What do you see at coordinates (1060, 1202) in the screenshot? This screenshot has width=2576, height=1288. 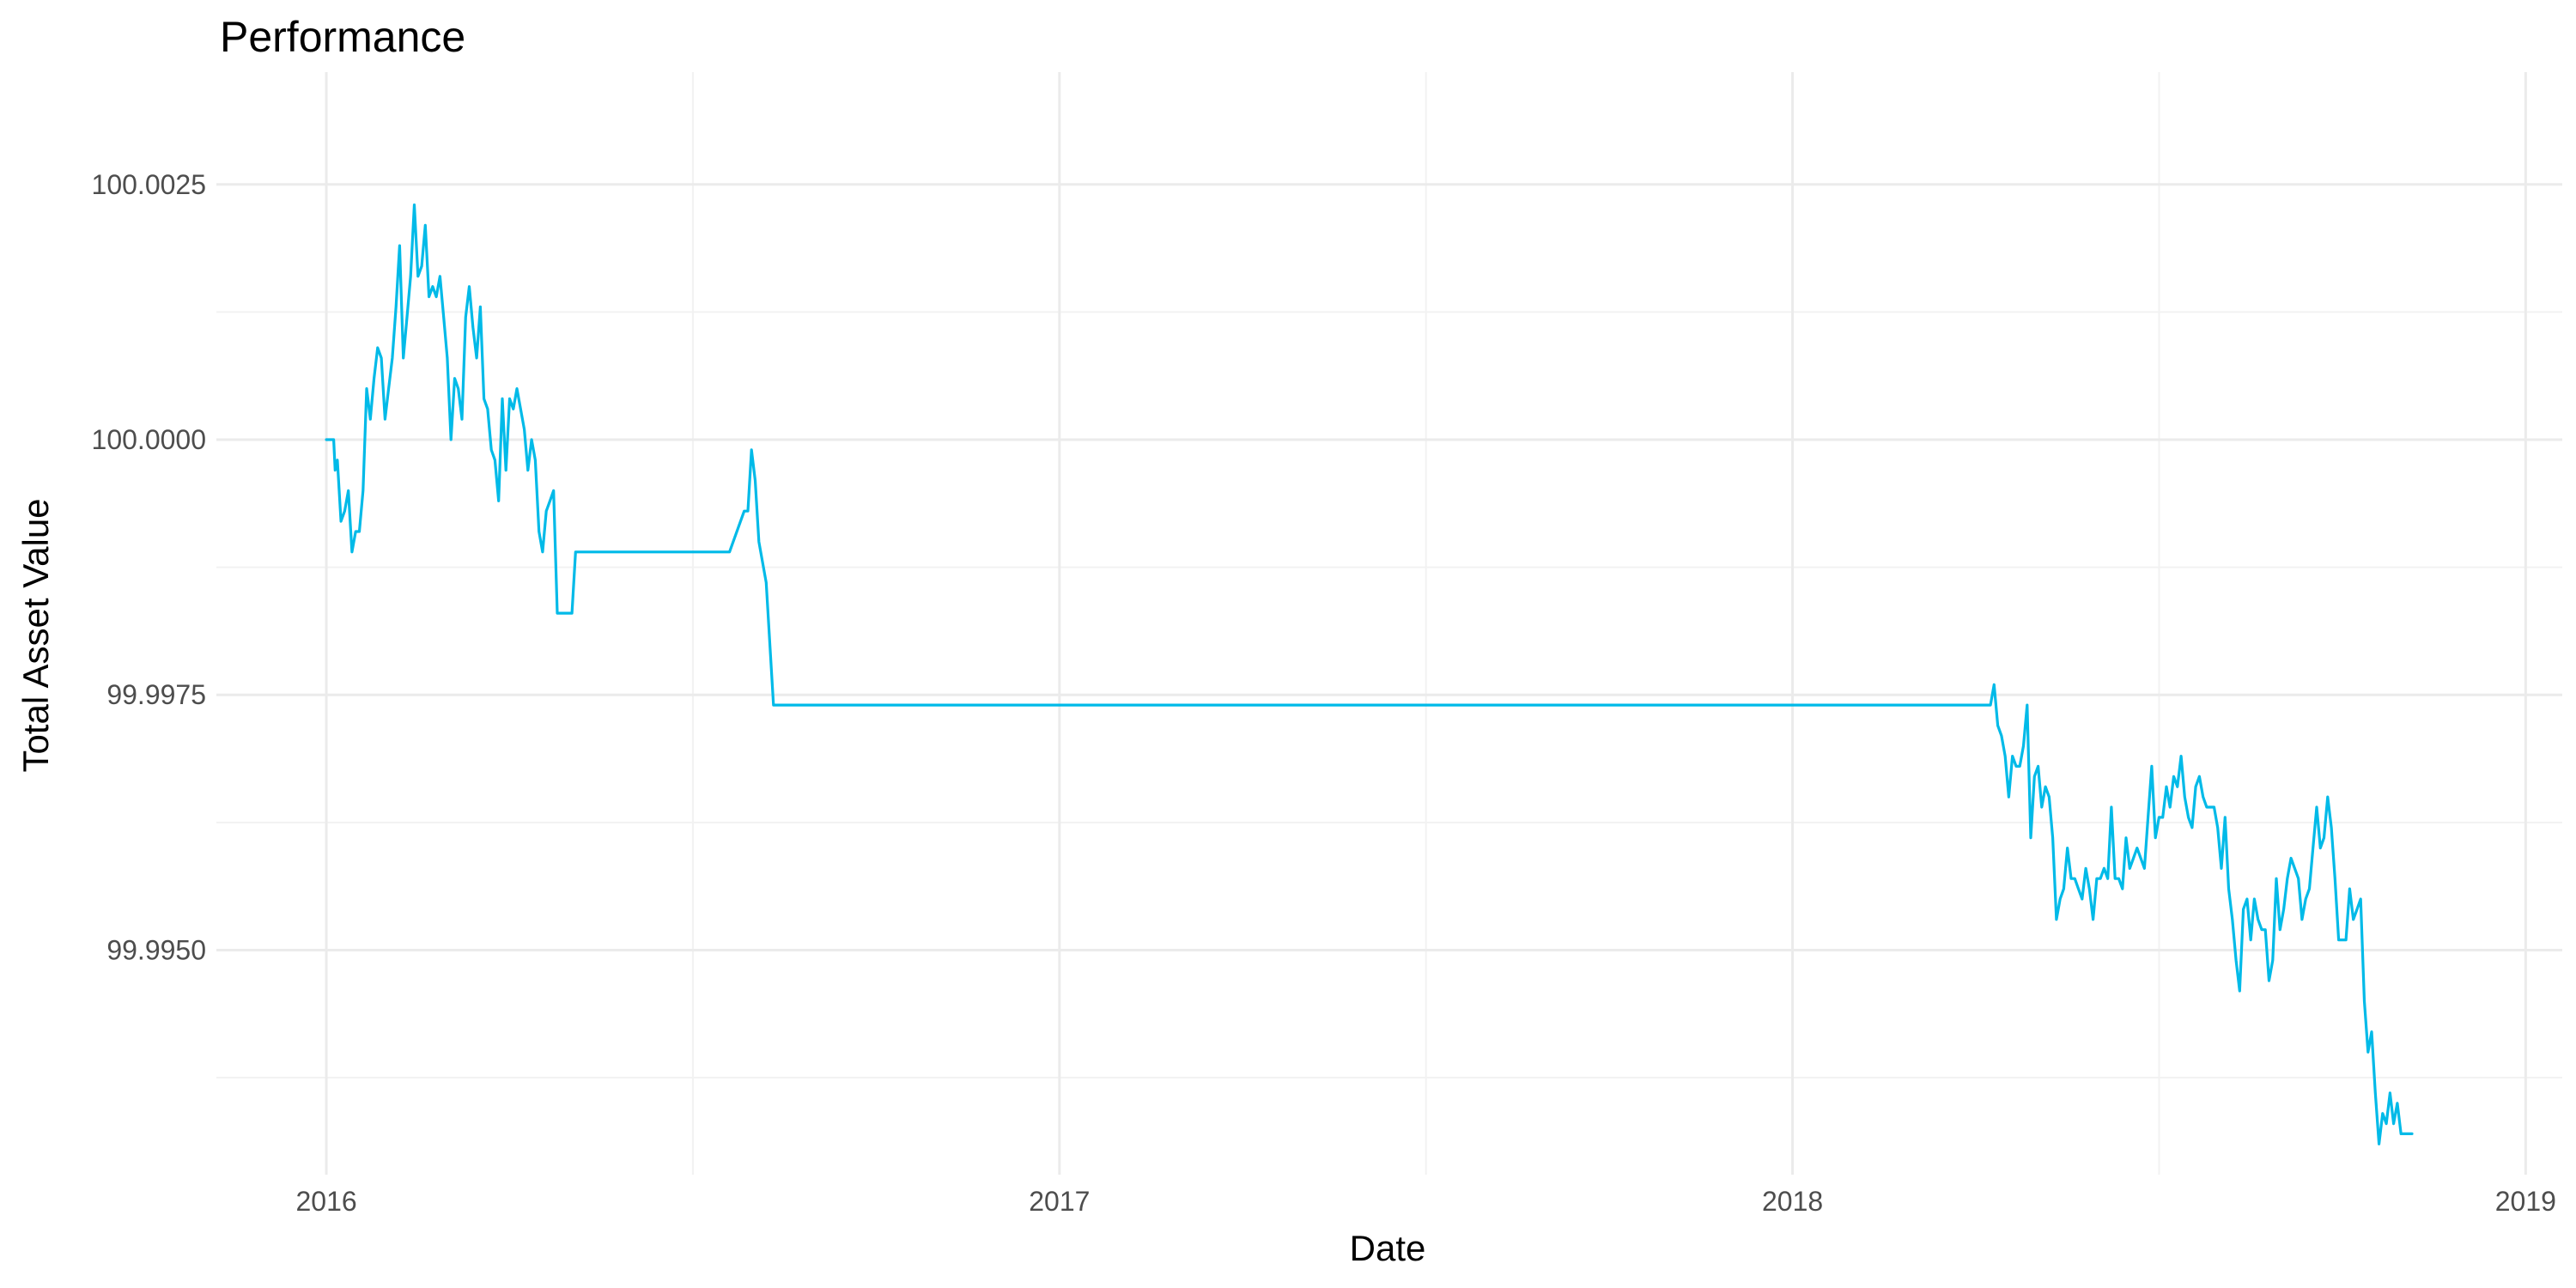 I see `x-tick-label: 2017` at bounding box center [1060, 1202].